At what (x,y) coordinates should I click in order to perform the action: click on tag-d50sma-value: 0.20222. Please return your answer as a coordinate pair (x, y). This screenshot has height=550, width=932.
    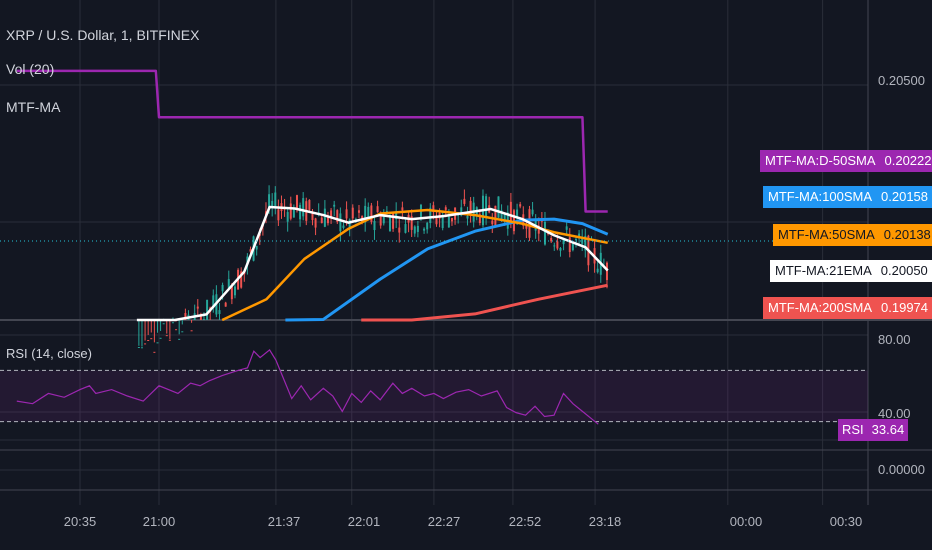
    Looking at the image, I should click on (906, 161).